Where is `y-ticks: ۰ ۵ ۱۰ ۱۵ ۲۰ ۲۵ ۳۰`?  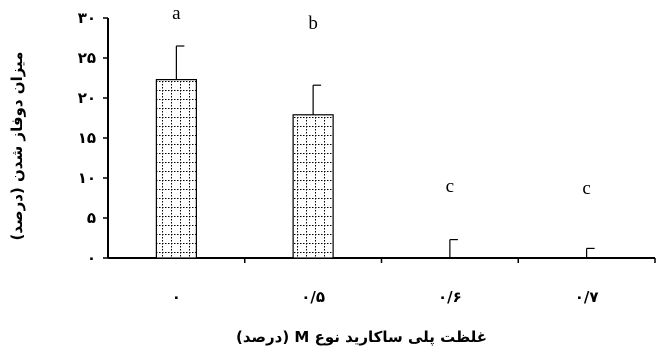 y-ticks: ۰ ۵ ۱۰ ۱۵ ۲۰ ۲۵ ۳۰ is located at coordinates (93, 138).